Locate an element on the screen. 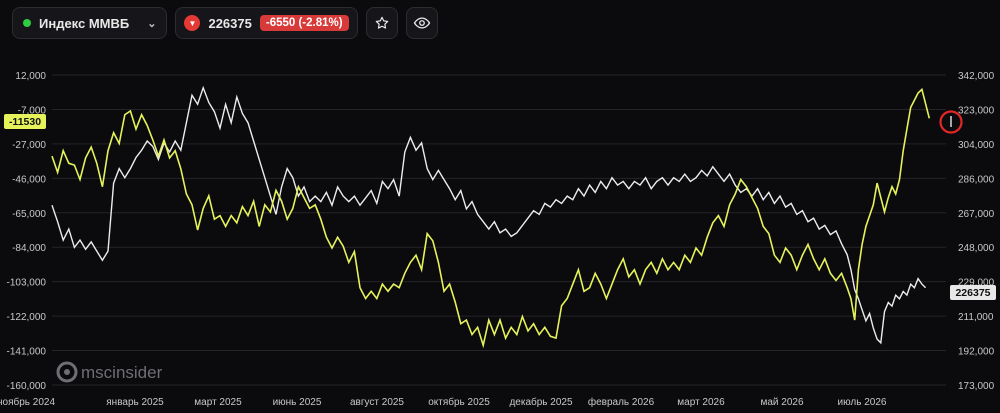 The image size is (1000, 413). left-tick-label: -141,000 is located at coordinates (27, 352).